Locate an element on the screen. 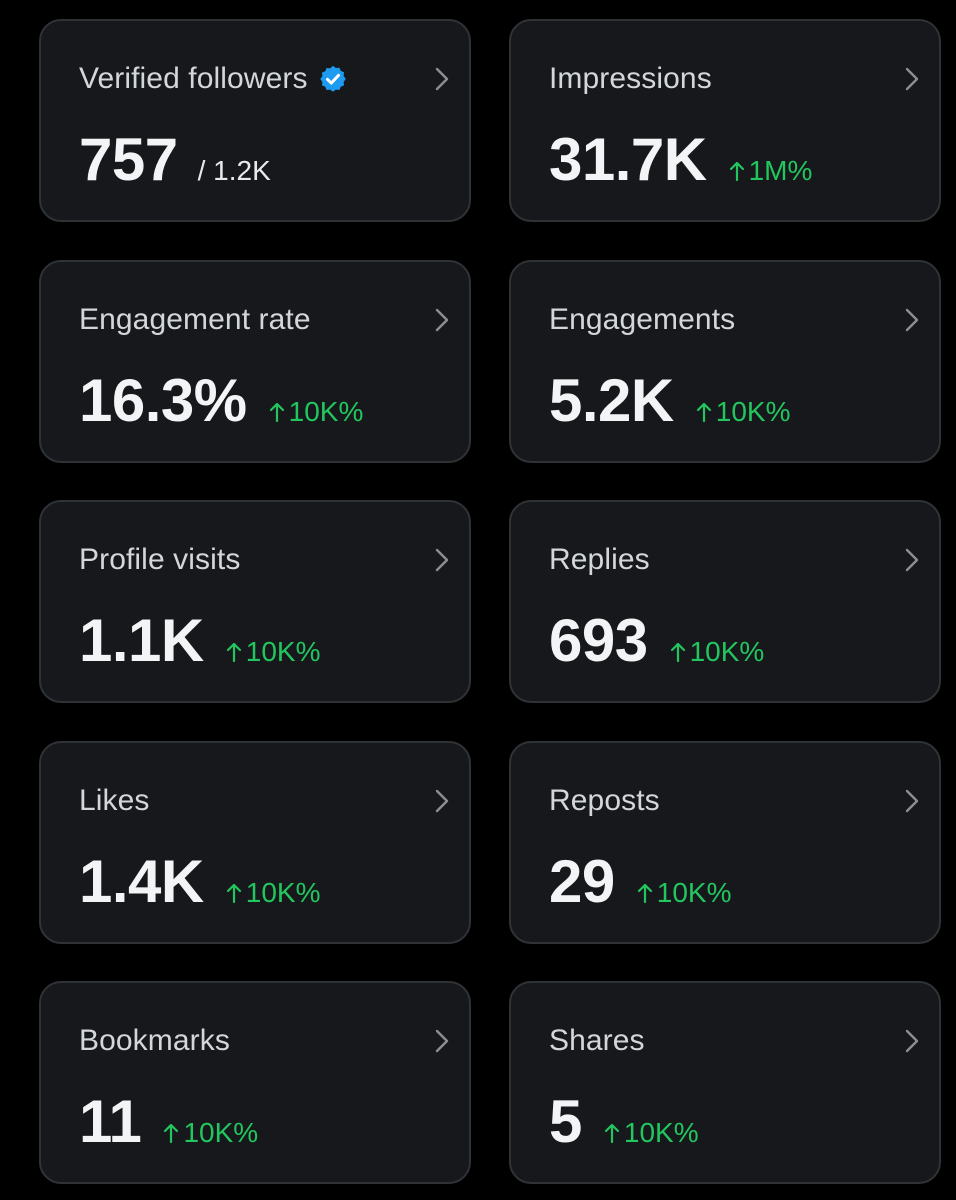  card-value: 16.3% is located at coordinates (163, 400).